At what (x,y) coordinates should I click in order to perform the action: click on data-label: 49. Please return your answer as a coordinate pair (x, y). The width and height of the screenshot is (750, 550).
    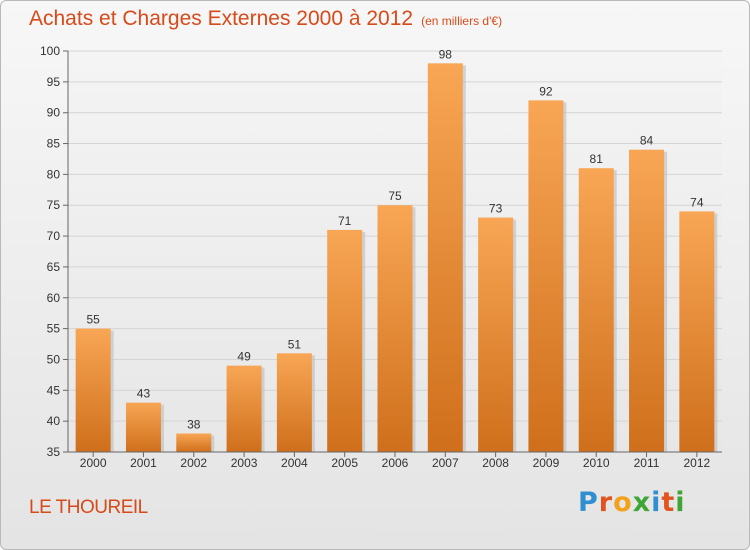
    Looking at the image, I should click on (244, 357).